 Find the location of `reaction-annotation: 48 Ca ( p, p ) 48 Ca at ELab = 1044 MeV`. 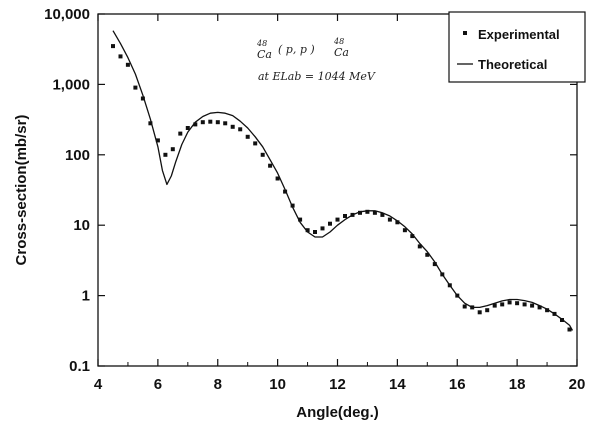

reaction-annotation: 48 Ca ( p, p ) 48 Ca at ELab = 1044 MeV is located at coordinates (316, 60).